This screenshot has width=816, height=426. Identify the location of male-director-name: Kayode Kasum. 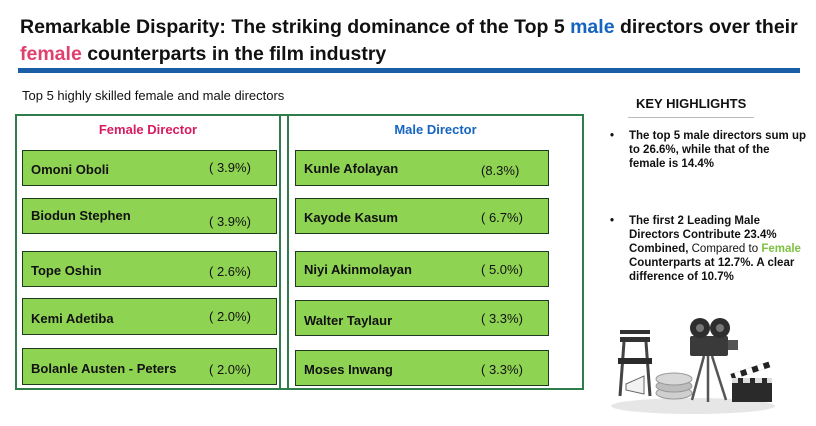
(351, 217).